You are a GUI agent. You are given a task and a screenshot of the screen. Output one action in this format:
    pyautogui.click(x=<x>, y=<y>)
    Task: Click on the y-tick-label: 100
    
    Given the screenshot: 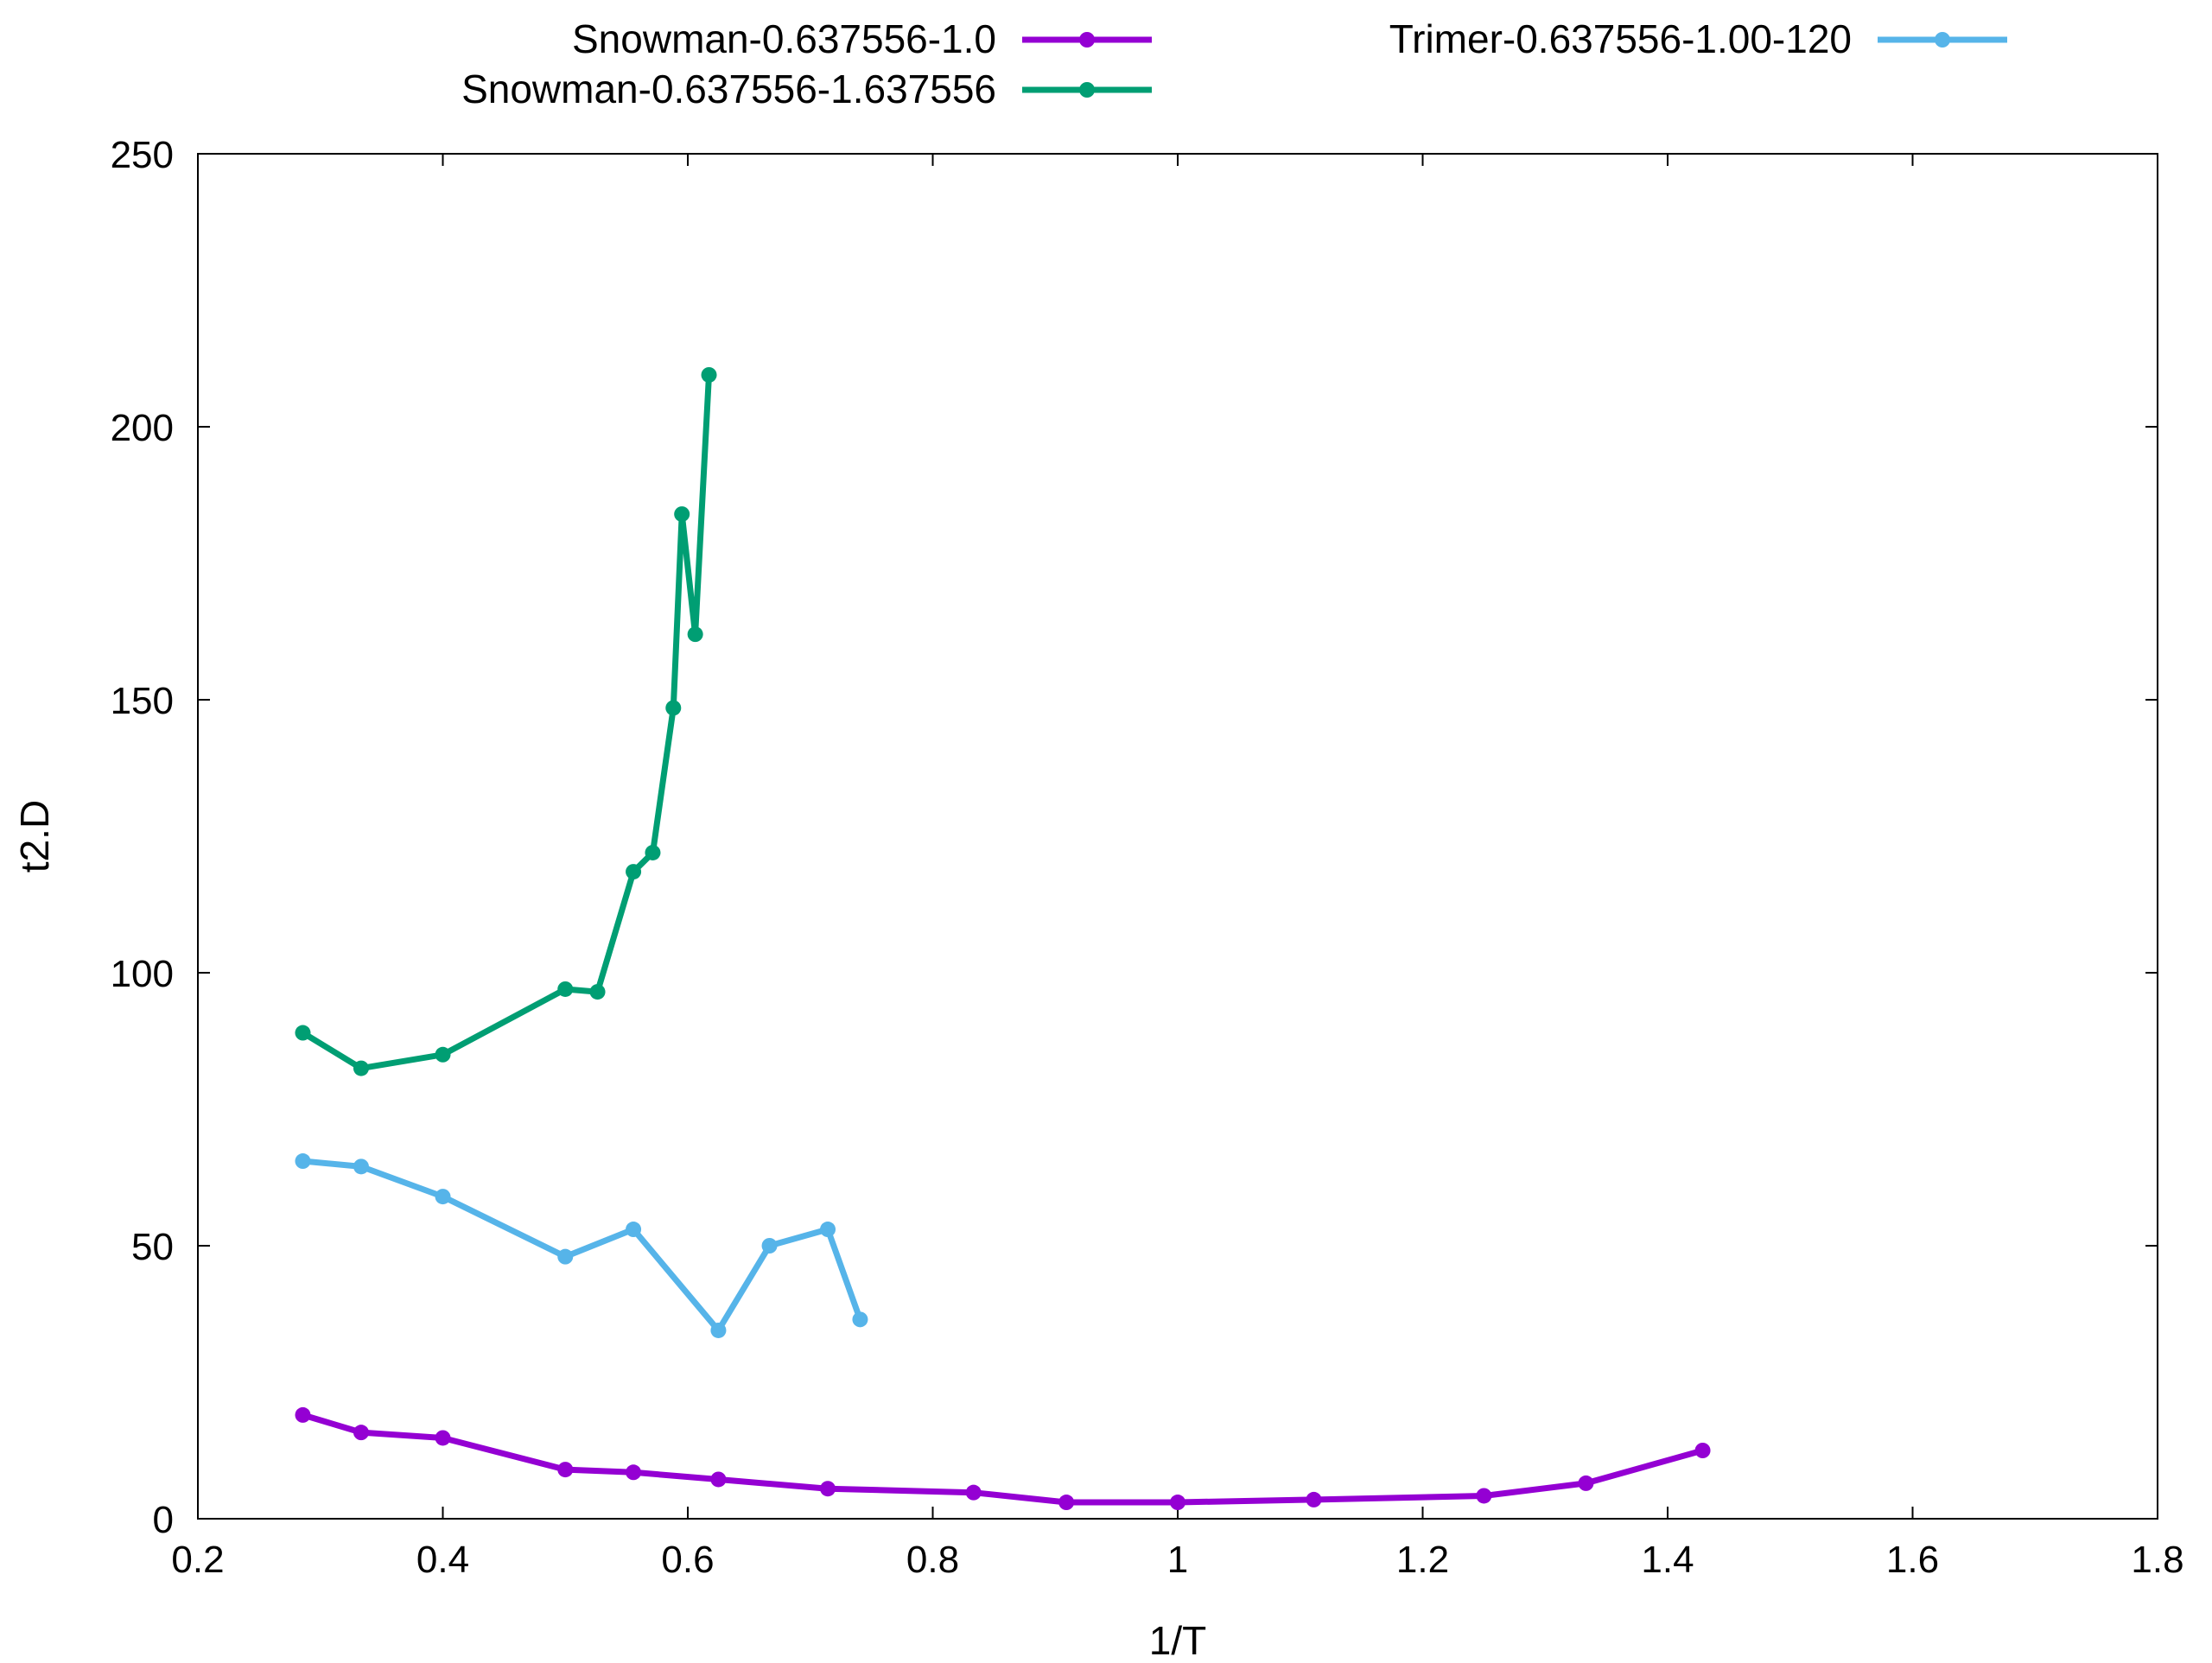 What is the action you would take?
    pyautogui.click(x=142, y=974)
    